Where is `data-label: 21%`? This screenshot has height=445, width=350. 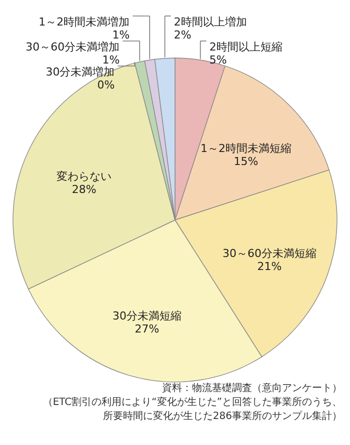 data-label: 21% is located at coordinates (269, 267).